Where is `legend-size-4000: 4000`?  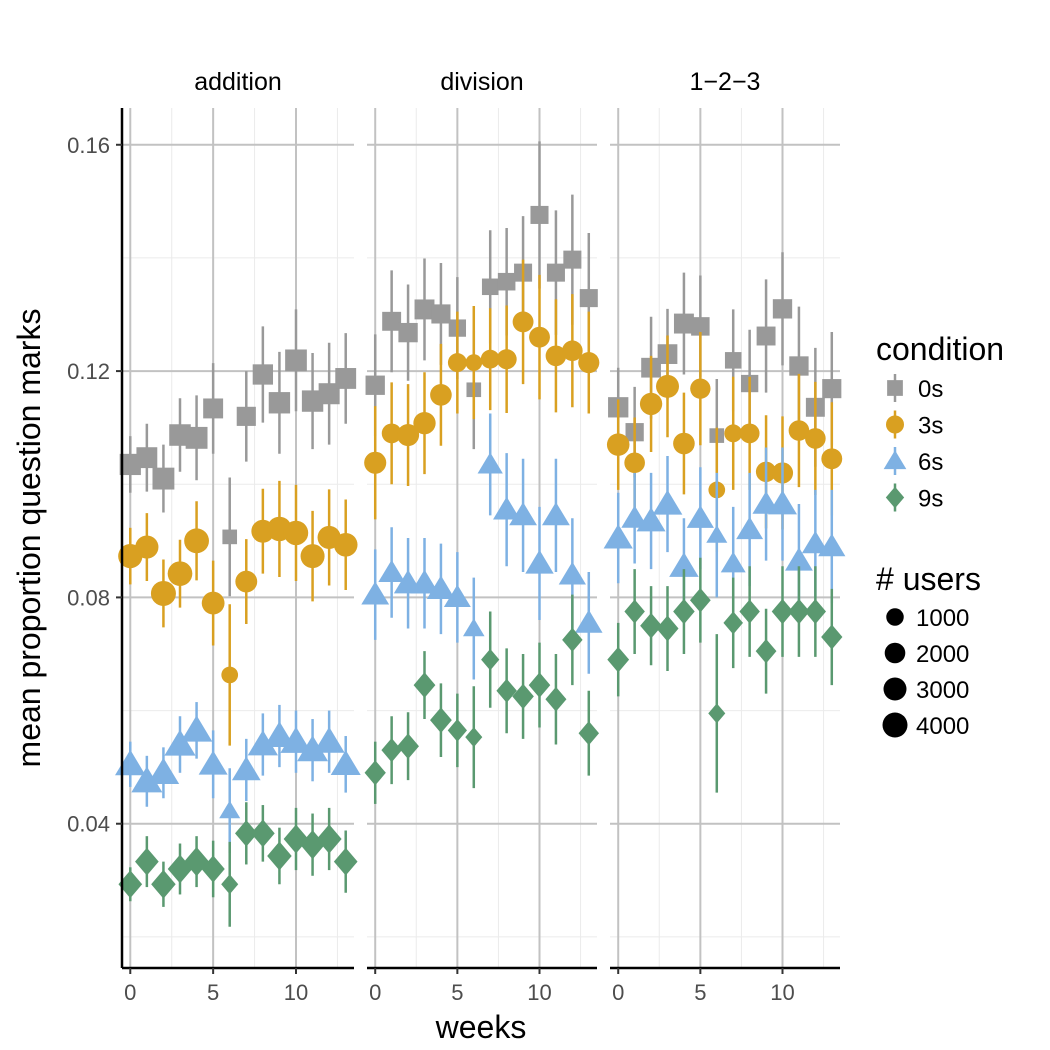 legend-size-4000: 4000 is located at coordinates (925, 726).